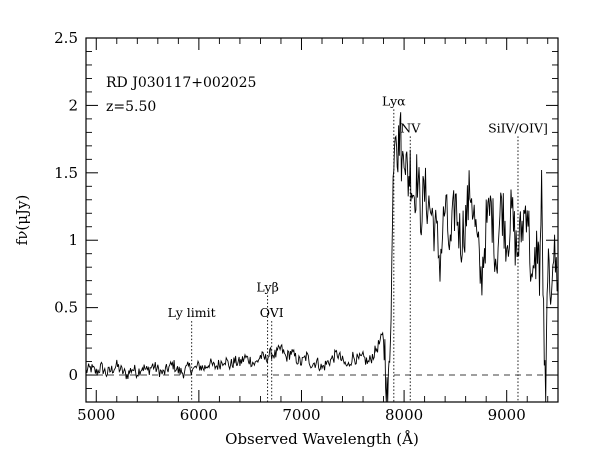 The width and height of the screenshot is (600, 464). What do you see at coordinates (272, 312) in the screenshot?
I see `spectral-line-label: OVI` at bounding box center [272, 312].